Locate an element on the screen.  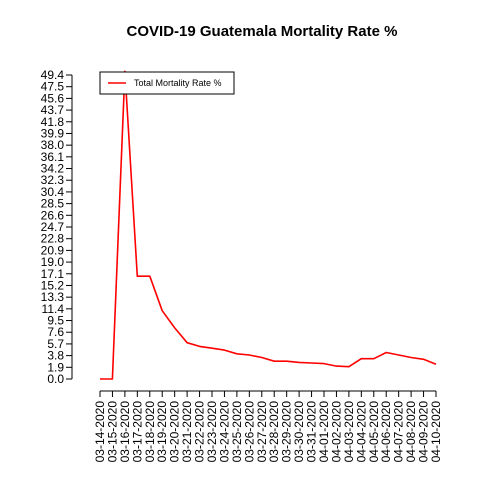
y-tick-label: 22.8 is located at coordinates (53, 239).